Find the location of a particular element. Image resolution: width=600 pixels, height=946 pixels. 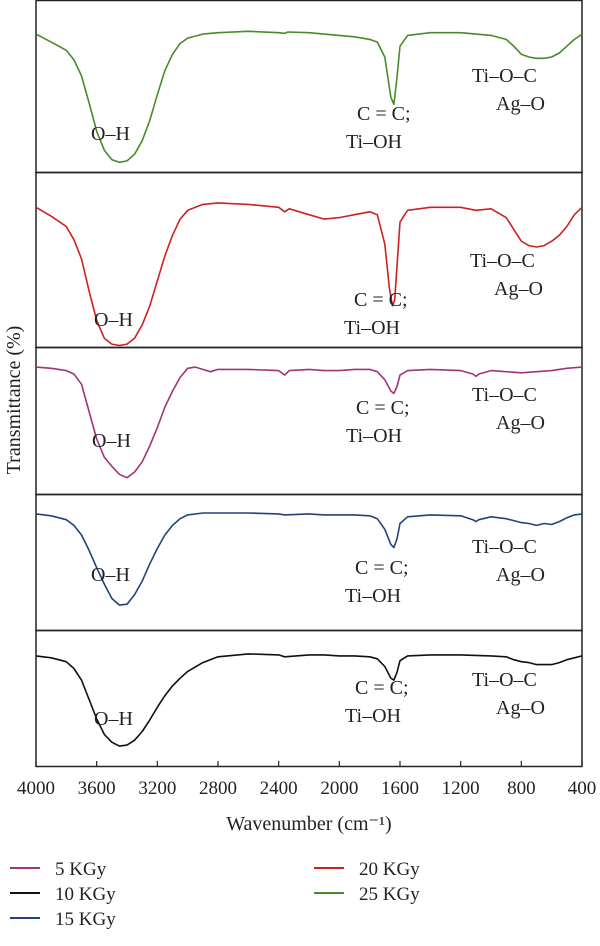

annotation-cc-panel-3: C = C; is located at coordinates (383, 408).